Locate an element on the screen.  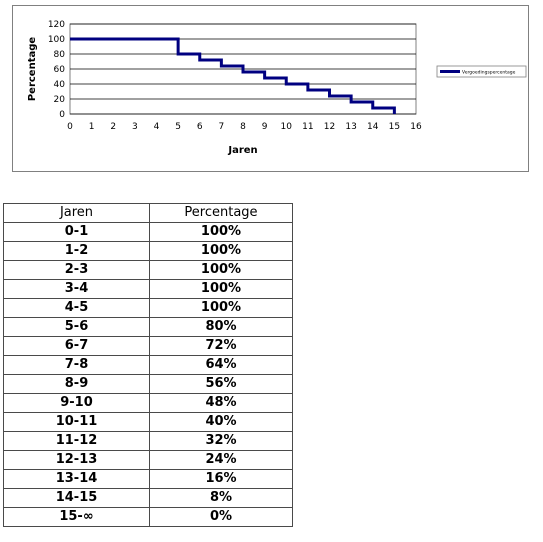
table-row: 6-7 72% is located at coordinates (148, 346).